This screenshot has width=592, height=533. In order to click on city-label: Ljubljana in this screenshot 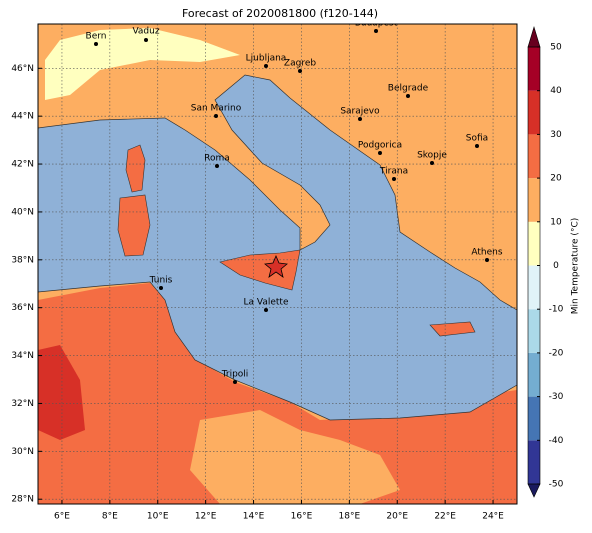, I will do `click(266, 59)`.